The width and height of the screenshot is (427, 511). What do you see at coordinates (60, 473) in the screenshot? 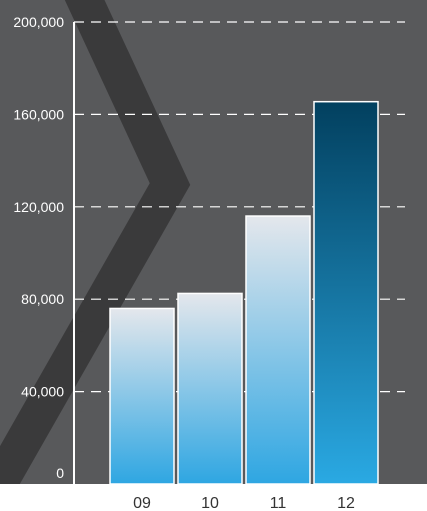
I see `y-tick-label: 0` at bounding box center [60, 473].